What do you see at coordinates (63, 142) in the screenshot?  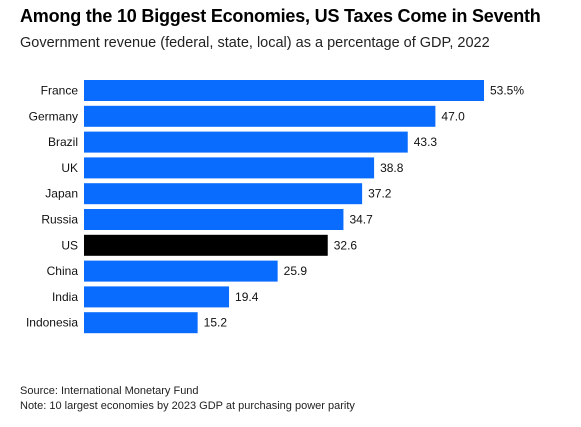 I see `category-label-brazil: Brazil` at bounding box center [63, 142].